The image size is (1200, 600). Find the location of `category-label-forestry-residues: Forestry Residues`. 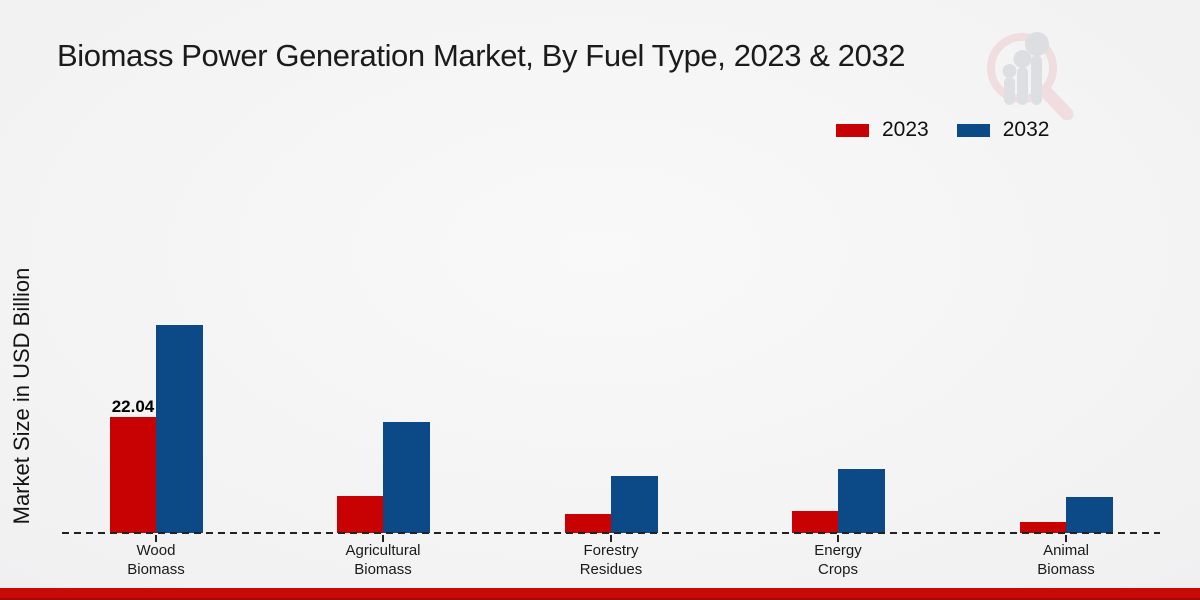

category-label-forestry-residues: Forestry Residues is located at coordinates (611, 560).